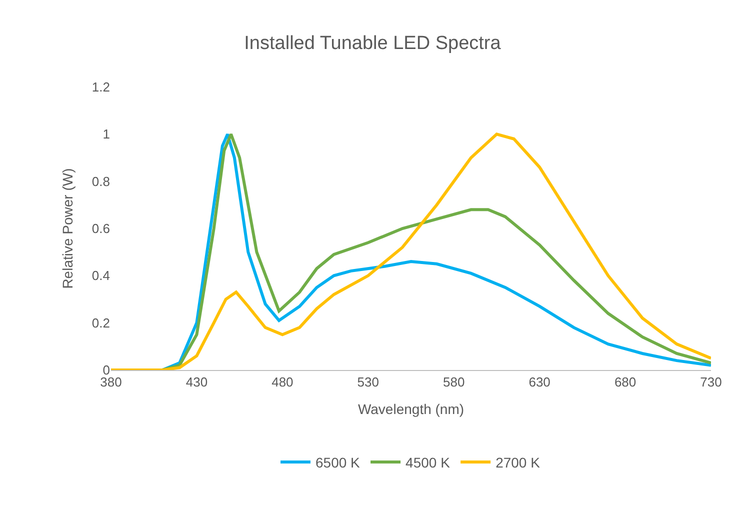 This screenshot has width=745, height=512. I want to click on y-tick-label: 0.8, so click(101, 181).